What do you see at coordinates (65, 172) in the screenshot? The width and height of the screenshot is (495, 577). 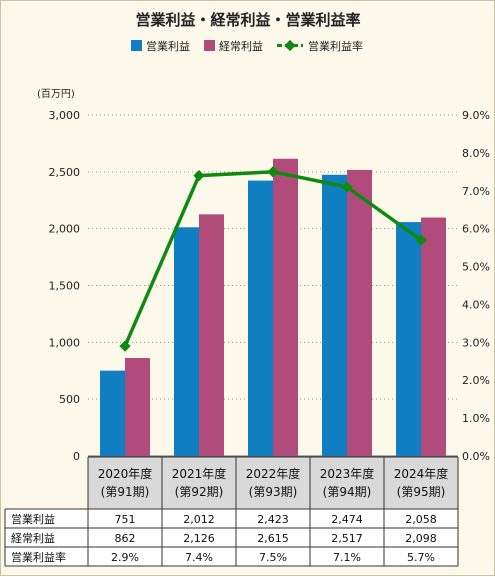 I see `y-tick-label: 2,500` at bounding box center [65, 172].